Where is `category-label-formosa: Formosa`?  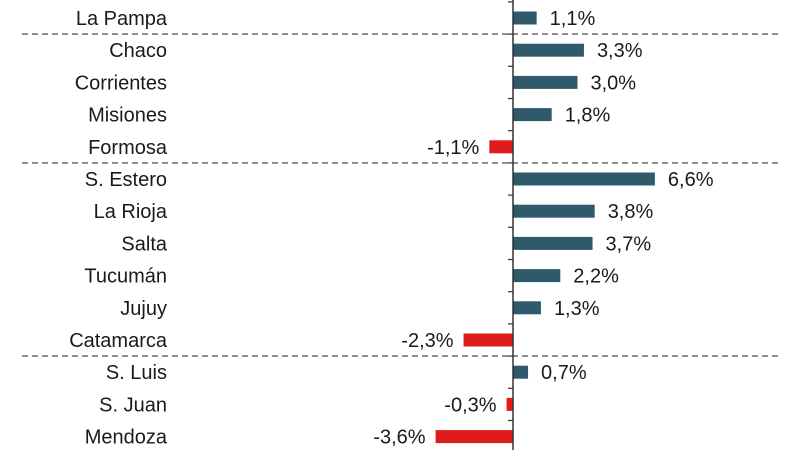 category-label-formosa: Formosa is located at coordinates (128, 148).